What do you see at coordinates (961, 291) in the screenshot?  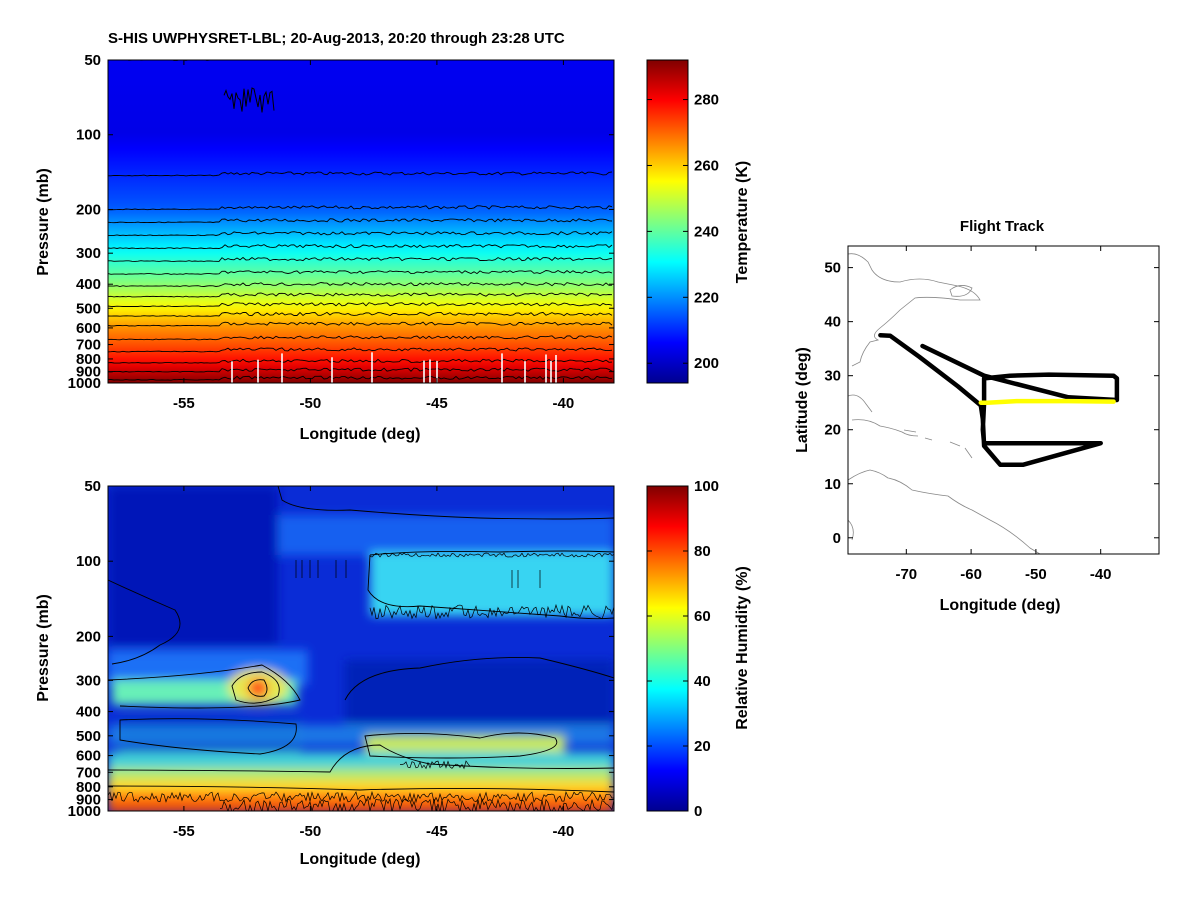 I see `coastline-newfoundland` at bounding box center [961, 291].